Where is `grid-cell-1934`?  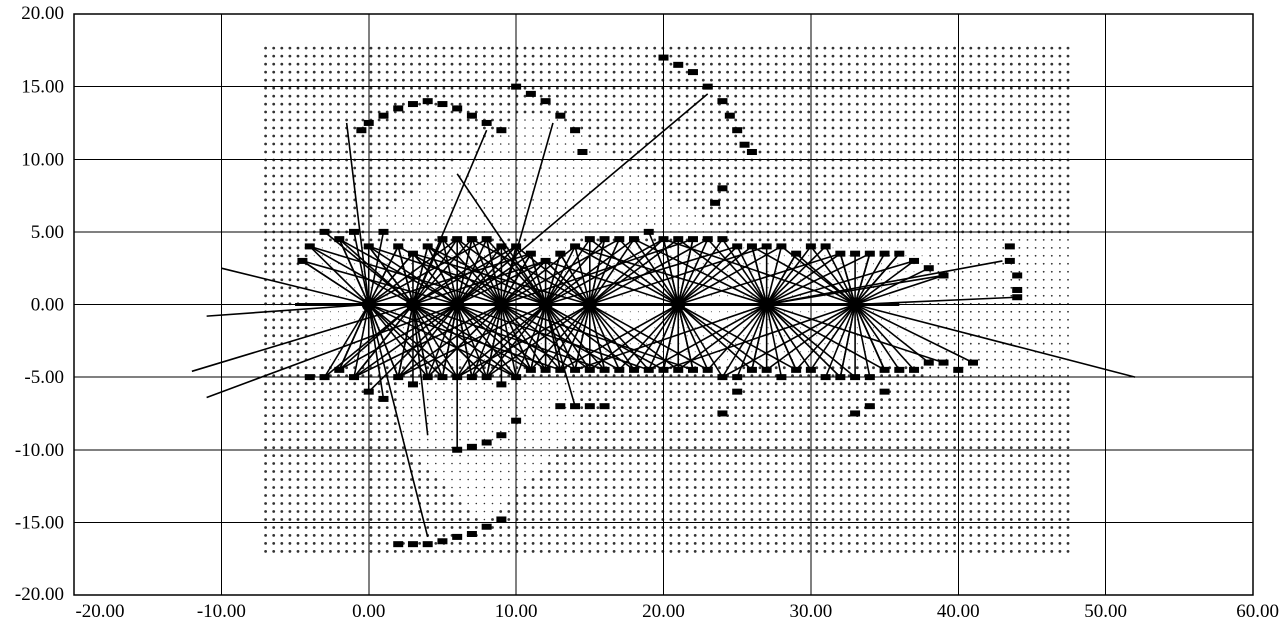
grid-cell-1934 is located at coordinates (509, 439).